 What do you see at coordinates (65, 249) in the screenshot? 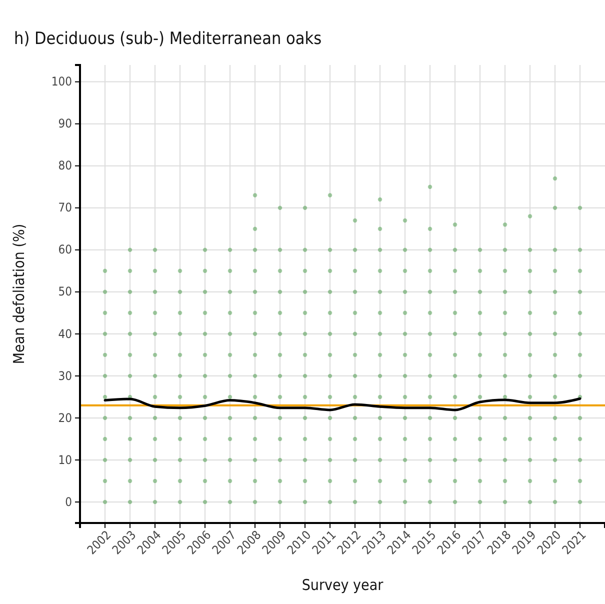
I see `y-tick-label: 60` at bounding box center [65, 249].